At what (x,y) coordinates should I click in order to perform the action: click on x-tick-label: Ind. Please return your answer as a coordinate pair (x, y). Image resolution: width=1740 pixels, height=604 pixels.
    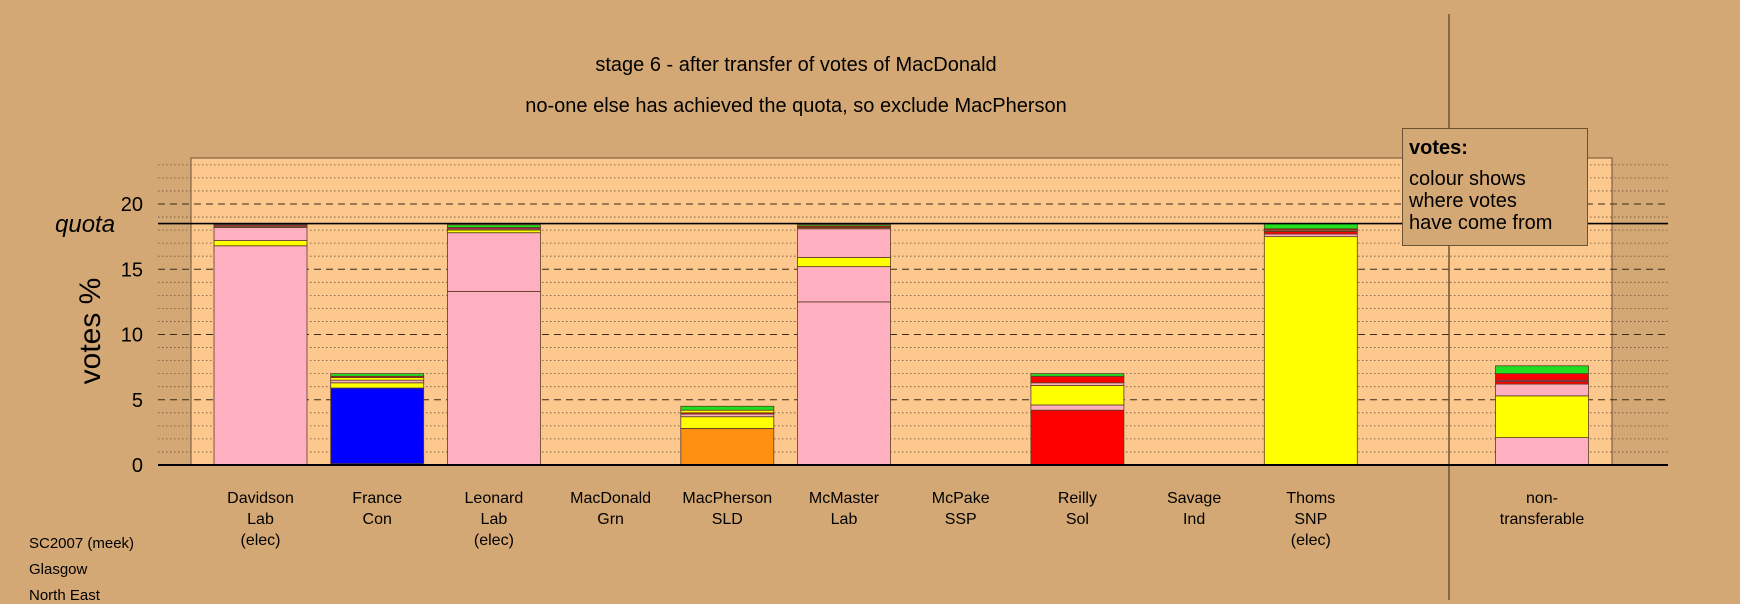
    Looking at the image, I should click on (1194, 519).